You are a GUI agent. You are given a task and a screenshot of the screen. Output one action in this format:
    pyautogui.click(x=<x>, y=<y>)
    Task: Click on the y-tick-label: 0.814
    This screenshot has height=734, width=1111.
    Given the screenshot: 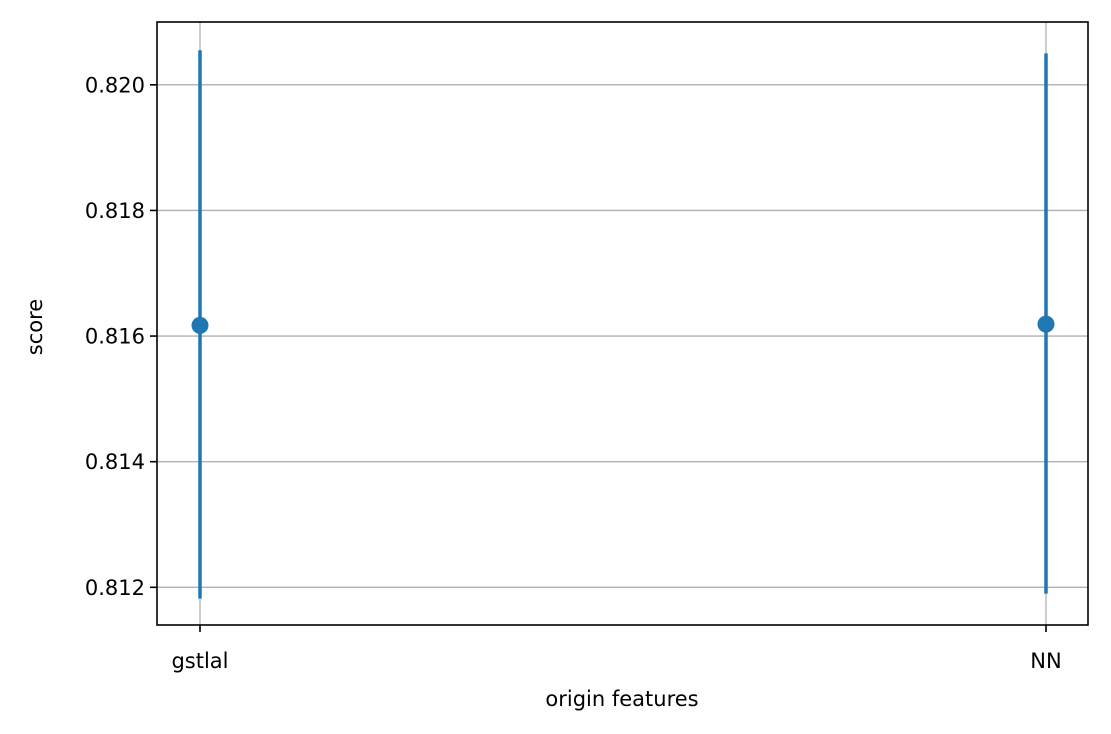 What is the action you would take?
    pyautogui.click(x=115, y=462)
    